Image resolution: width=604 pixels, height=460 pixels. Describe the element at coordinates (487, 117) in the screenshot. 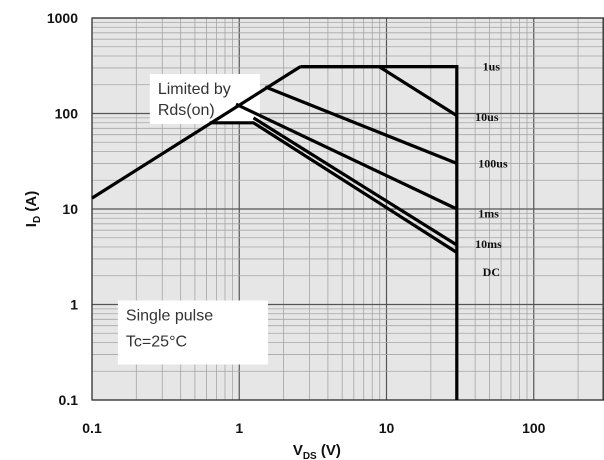

I see `series-label: 10us` at that location.